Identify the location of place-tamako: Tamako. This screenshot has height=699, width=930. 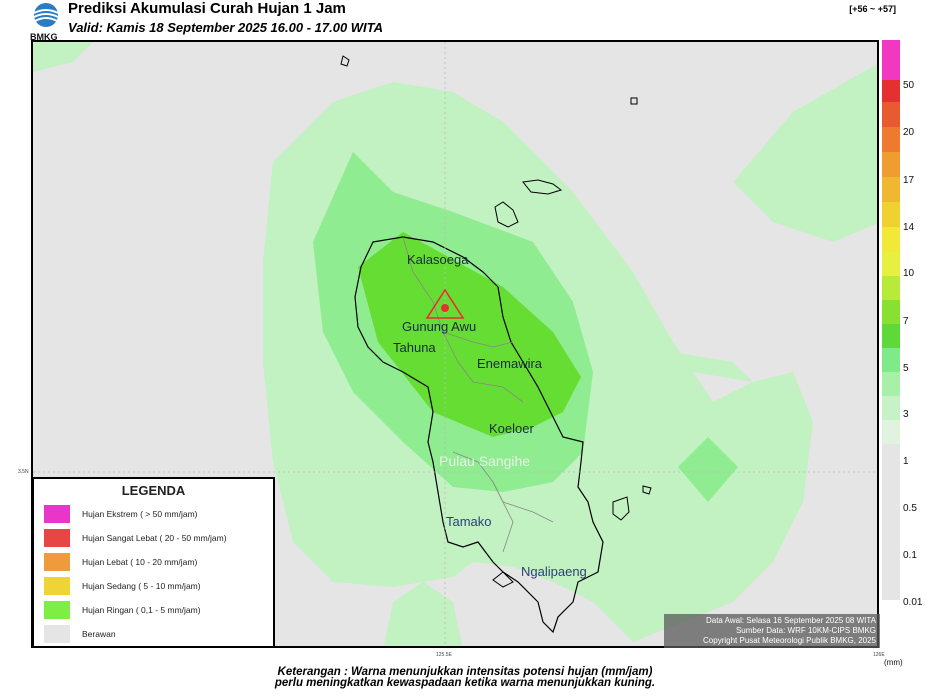
(469, 521).